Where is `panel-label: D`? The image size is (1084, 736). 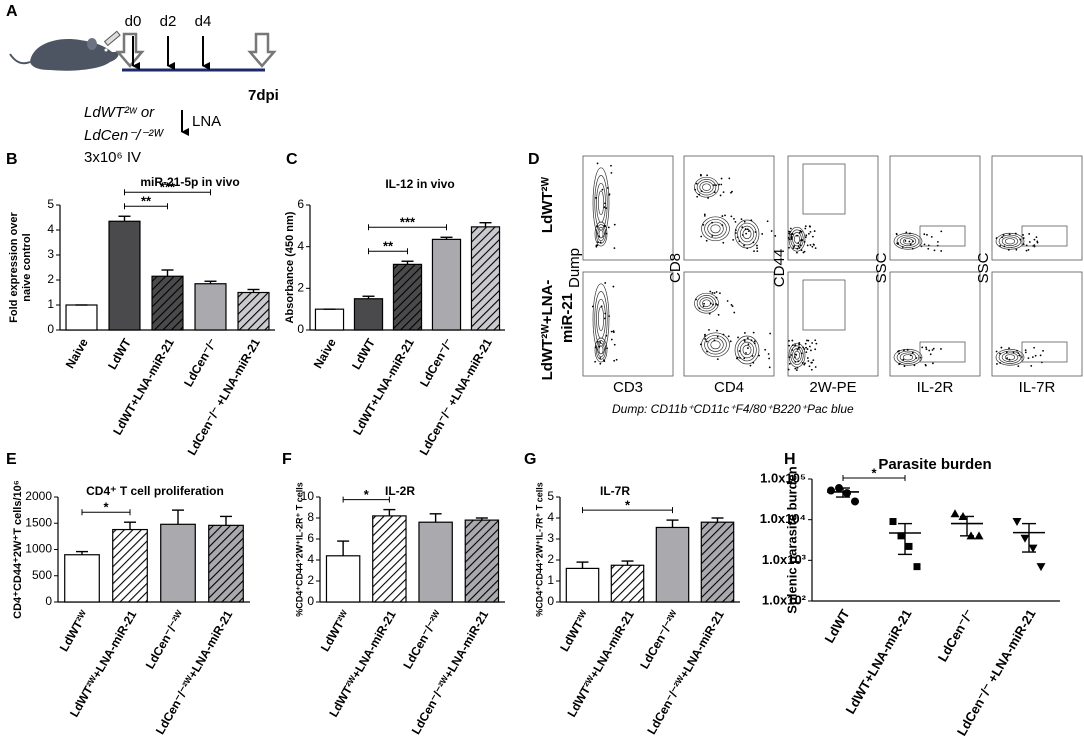 panel-label: D is located at coordinates (534, 159).